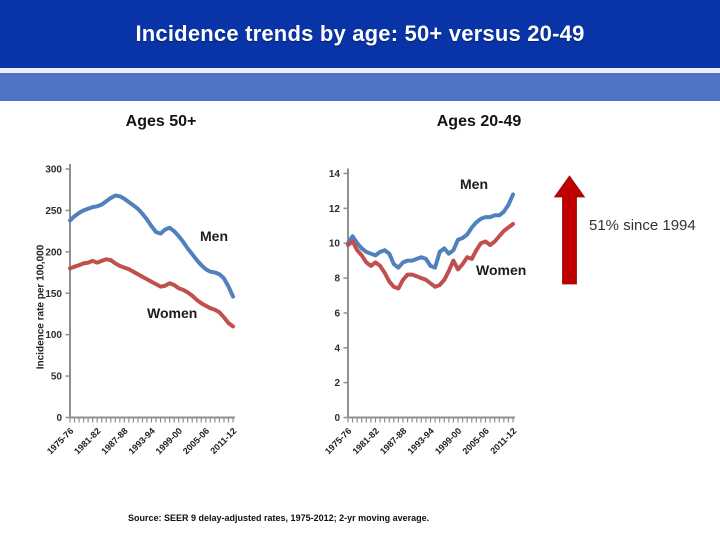 This screenshot has width=720, height=540. I want to click on y-tick-label: 300, so click(53, 170).